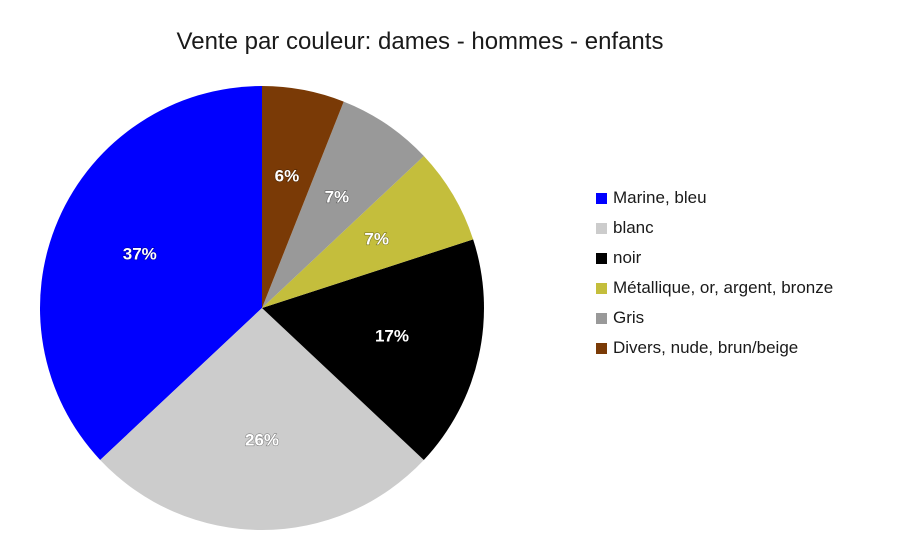  I want to click on slice-value-label: 37%, so click(140, 254).